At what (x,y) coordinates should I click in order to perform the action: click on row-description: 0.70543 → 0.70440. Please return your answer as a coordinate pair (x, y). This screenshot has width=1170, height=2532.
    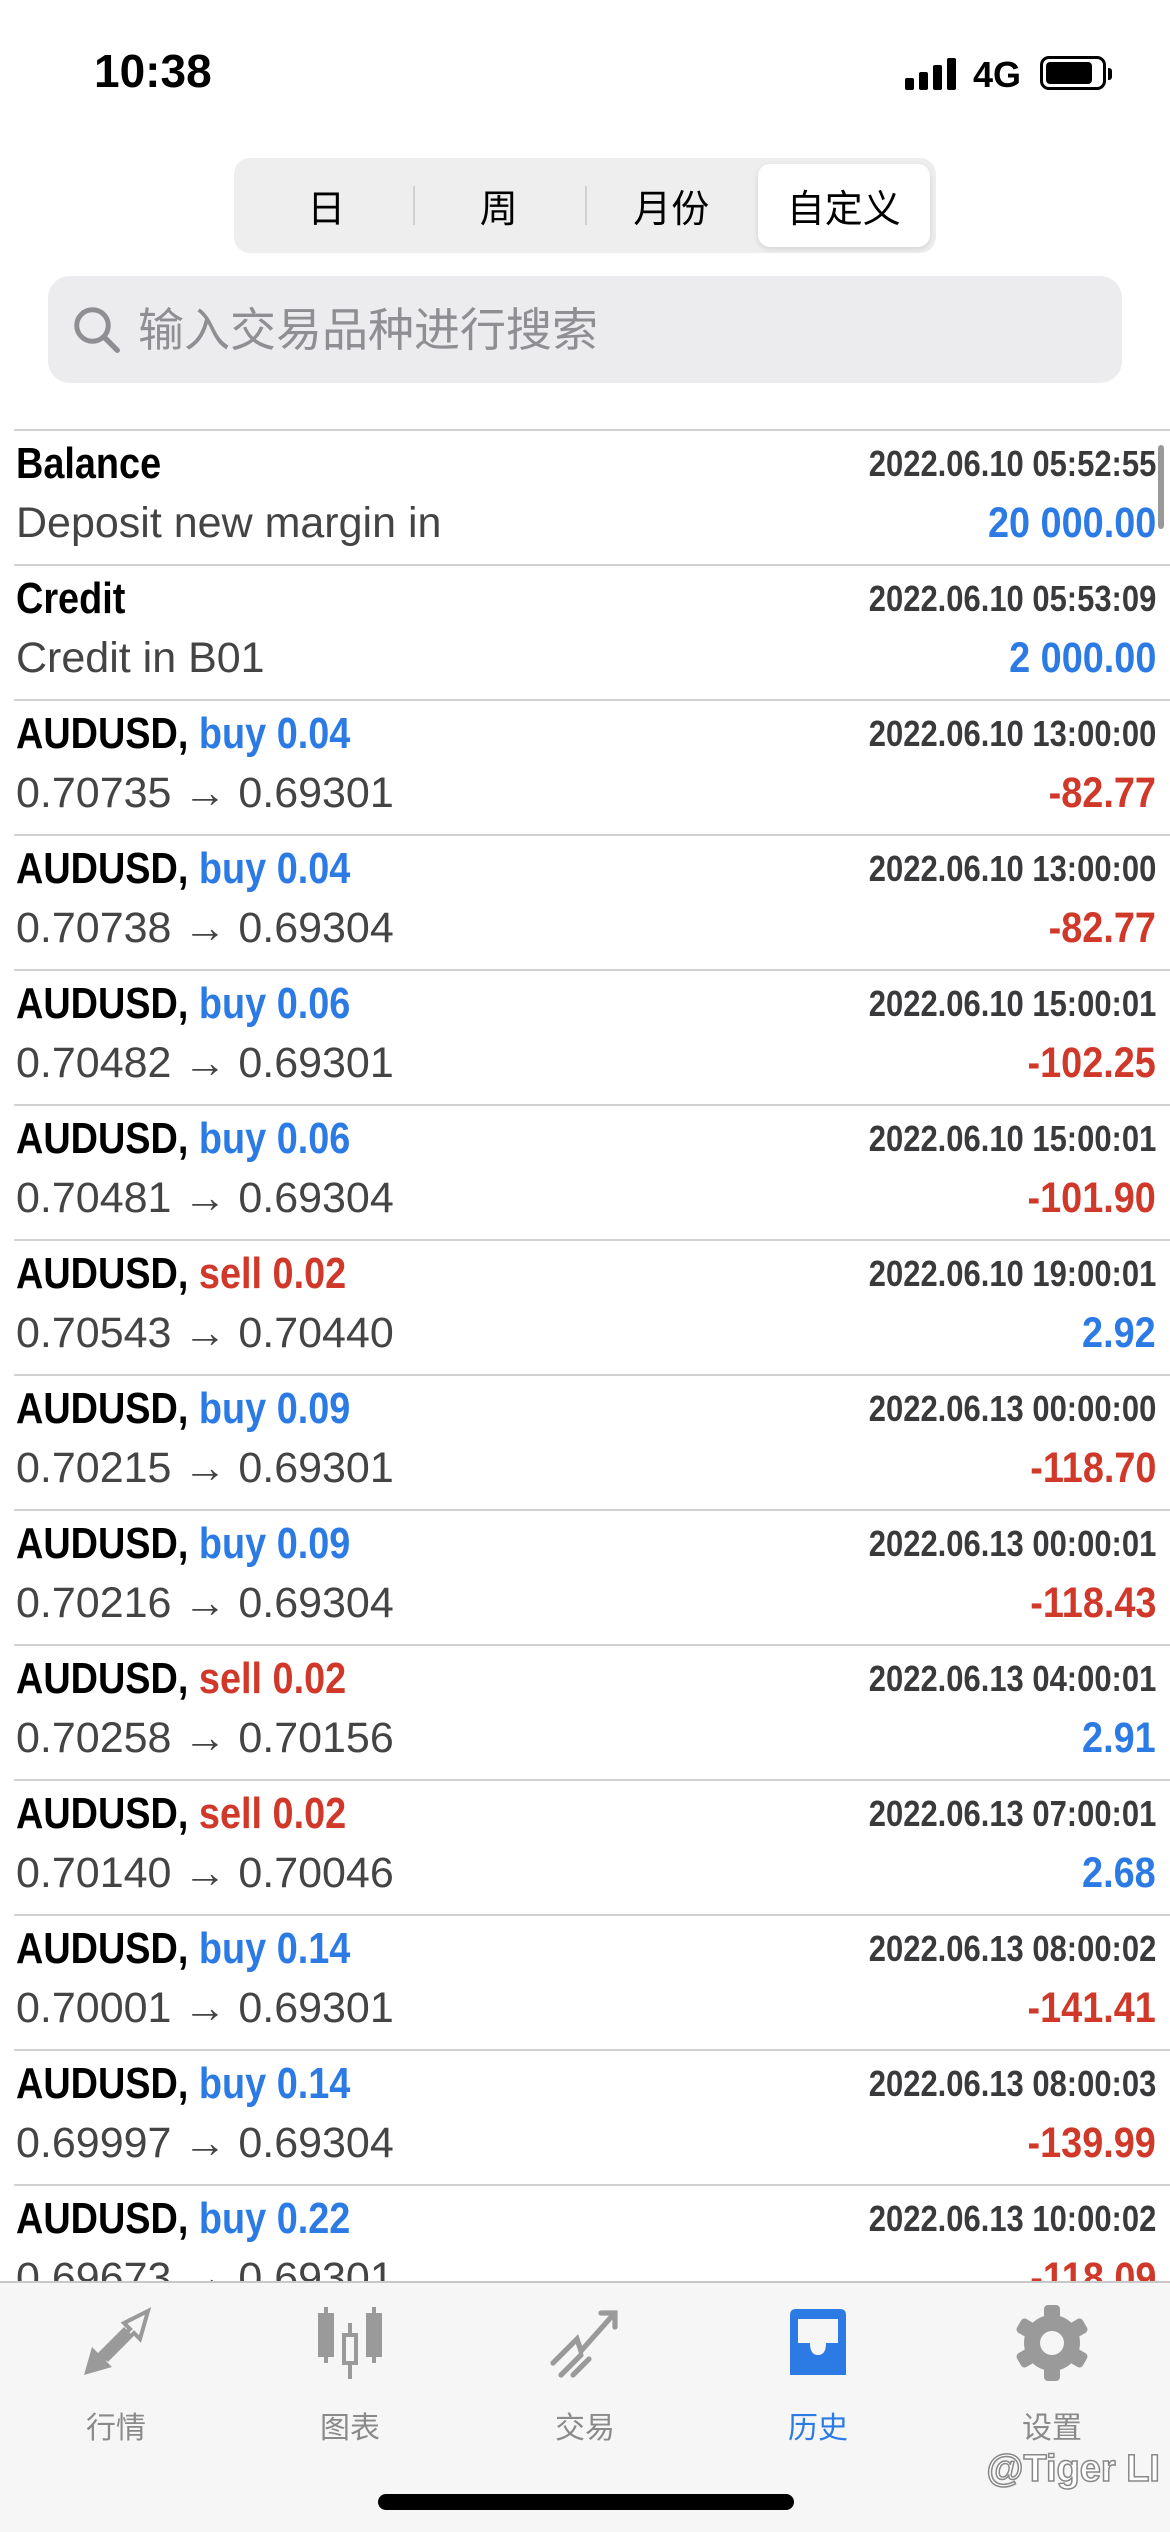
    Looking at the image, I should click on (205, 1333).